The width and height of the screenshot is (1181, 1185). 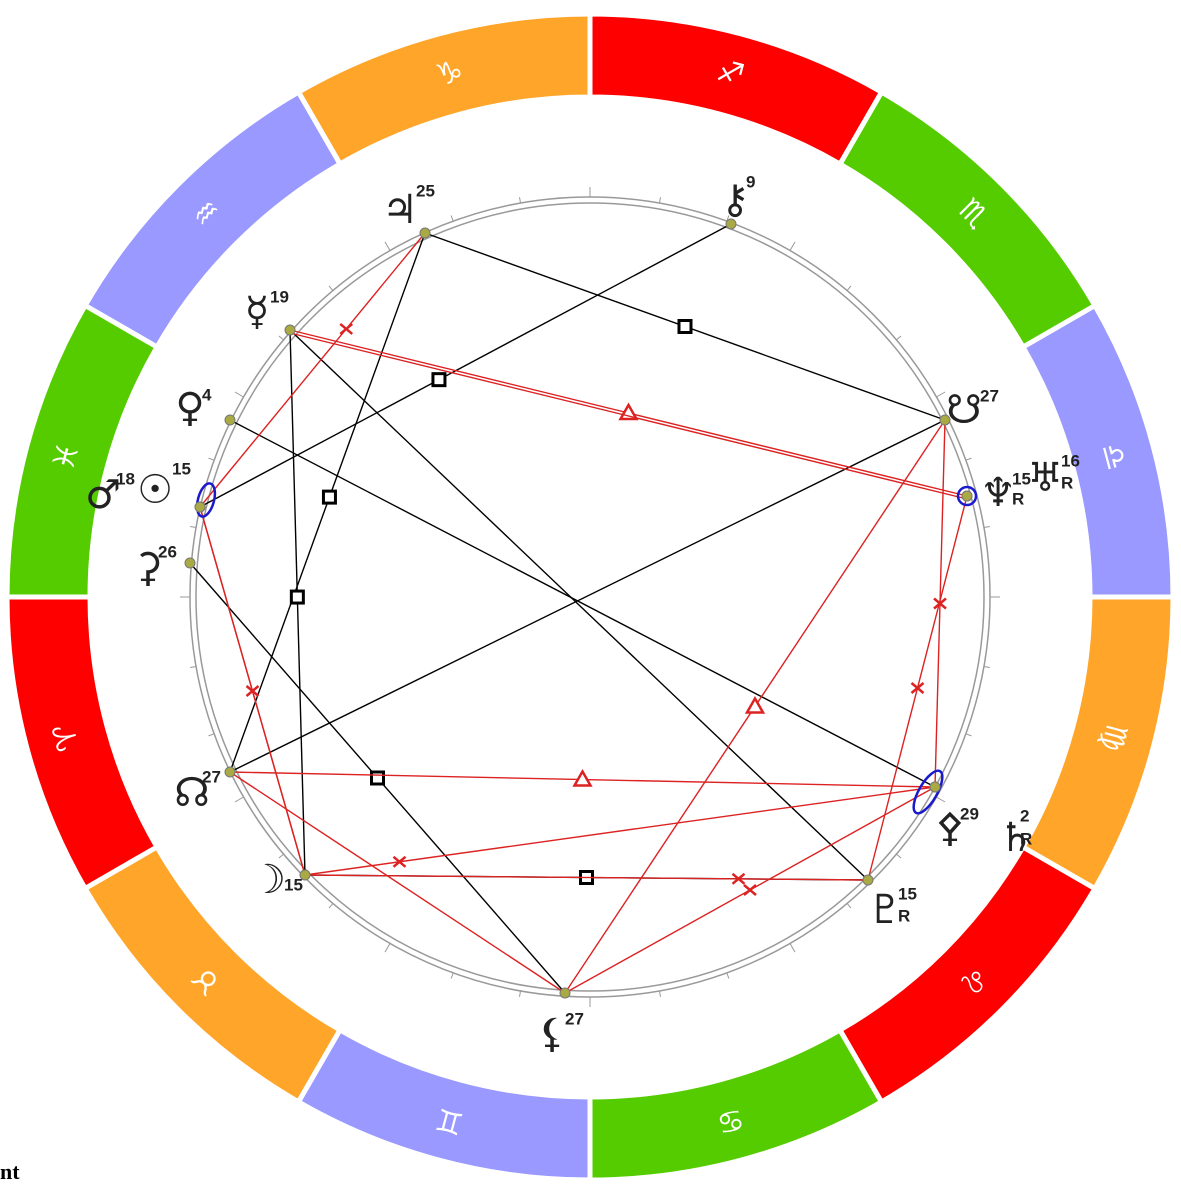 What do you see at coordinates (1070, 460) in the screenshot?
I see `planet-degree: 16` at bounding box center [1070, 460].